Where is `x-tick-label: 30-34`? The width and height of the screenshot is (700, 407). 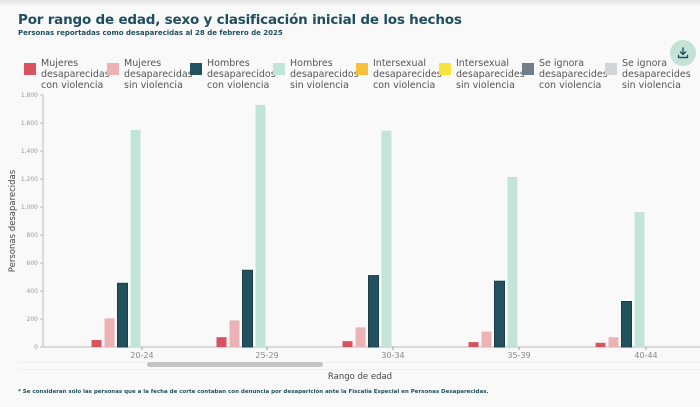 x-tick-label: 30-34 is located at coordinates (392, 355).